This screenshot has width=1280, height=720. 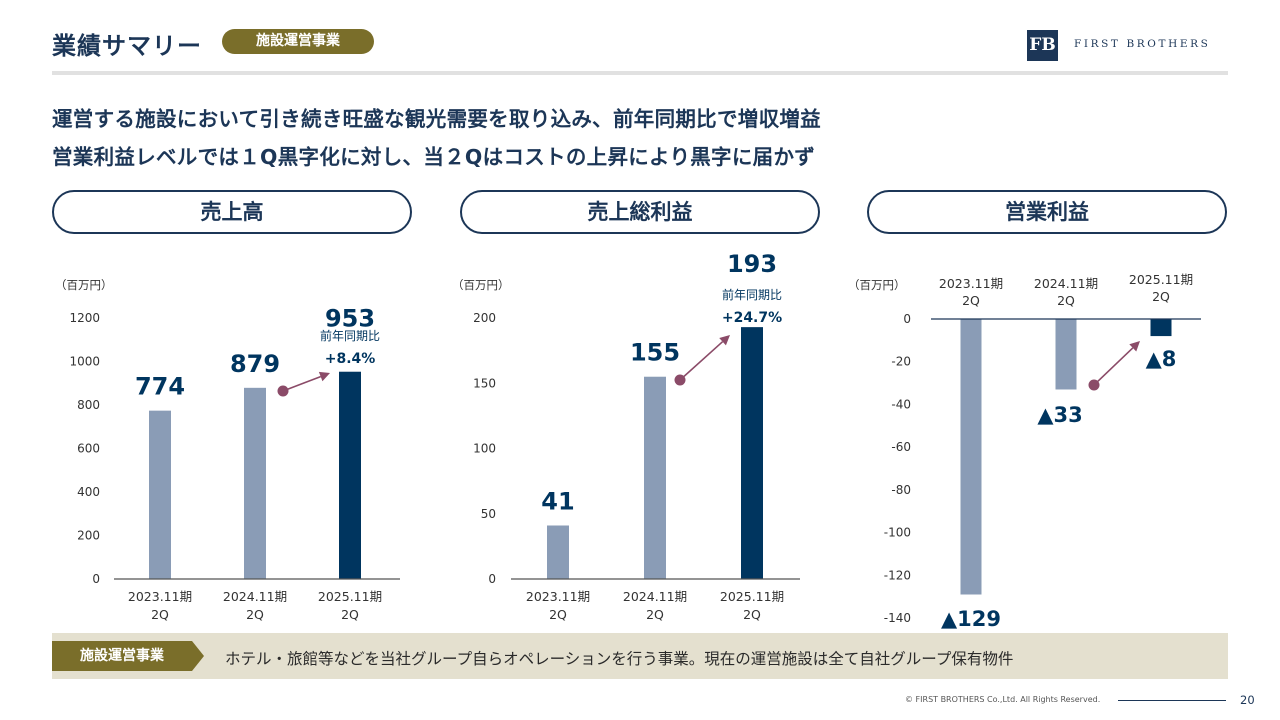 I want to click on y-tick-label: -100, so click(x=897, y=533).